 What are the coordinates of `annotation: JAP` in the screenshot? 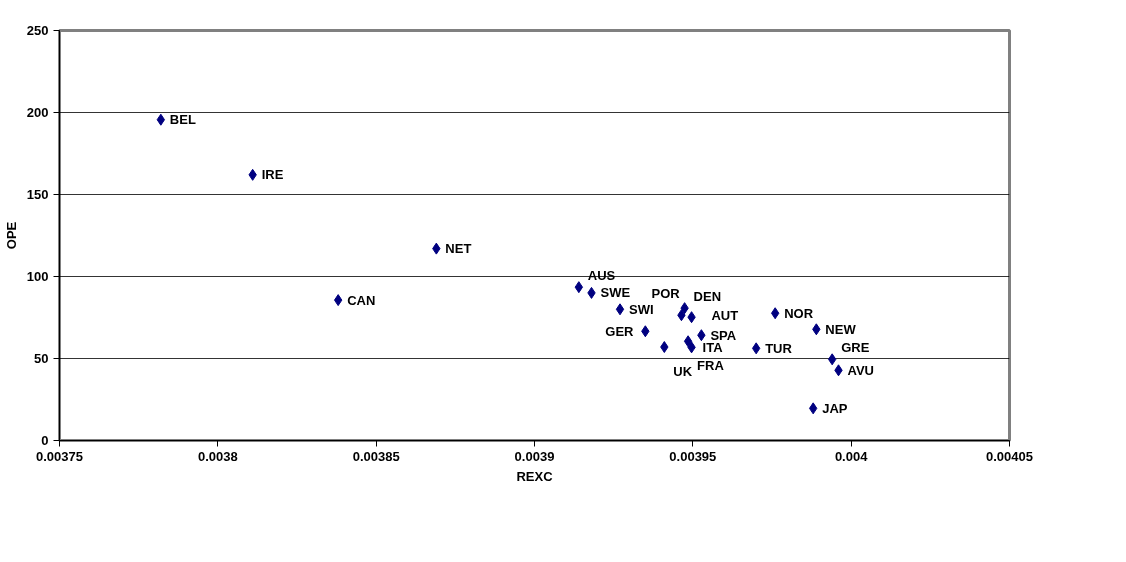 It's located at (835, 408).